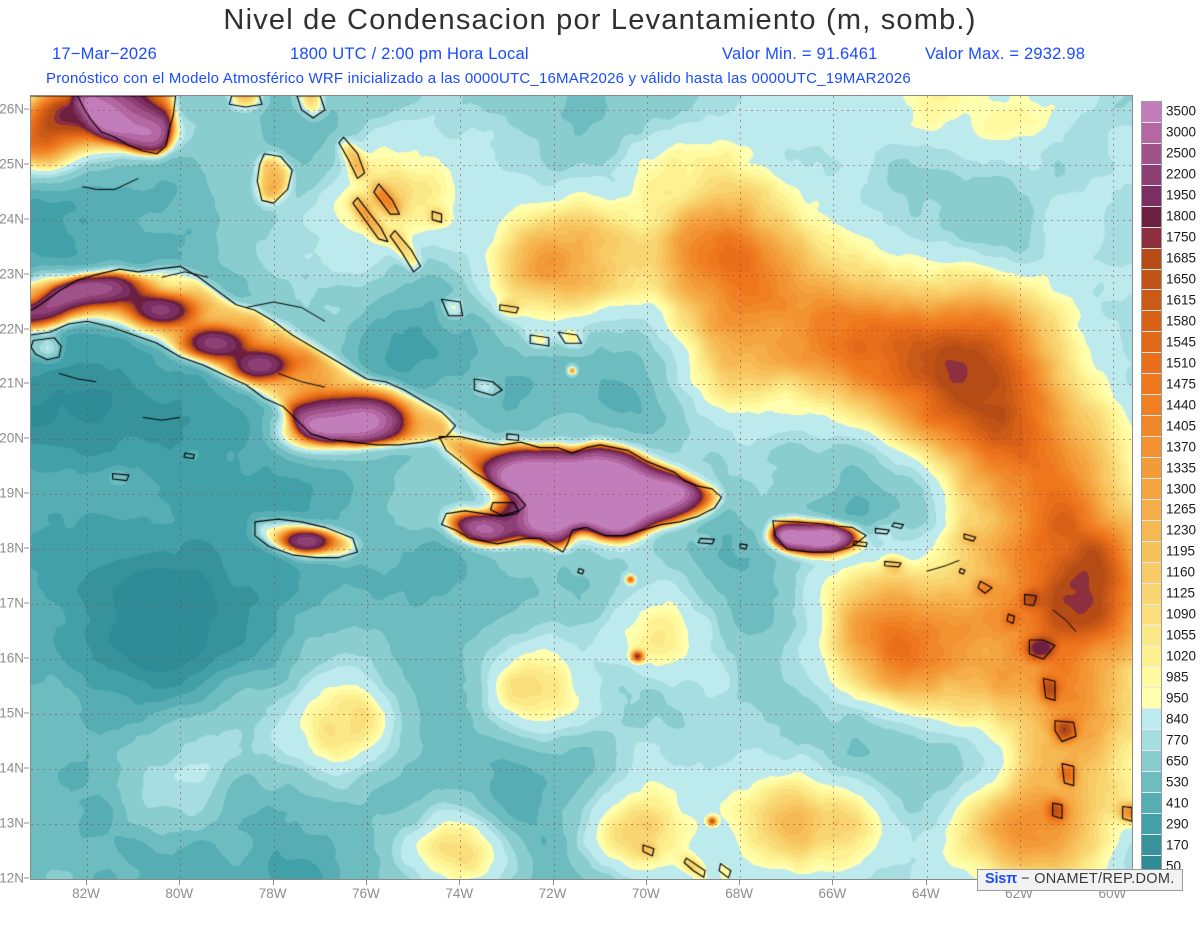  What do you see at coordinates (459, 893) in the screenshot?
I see `lon-label-74W: 74W` at bounding box center [459, 893].